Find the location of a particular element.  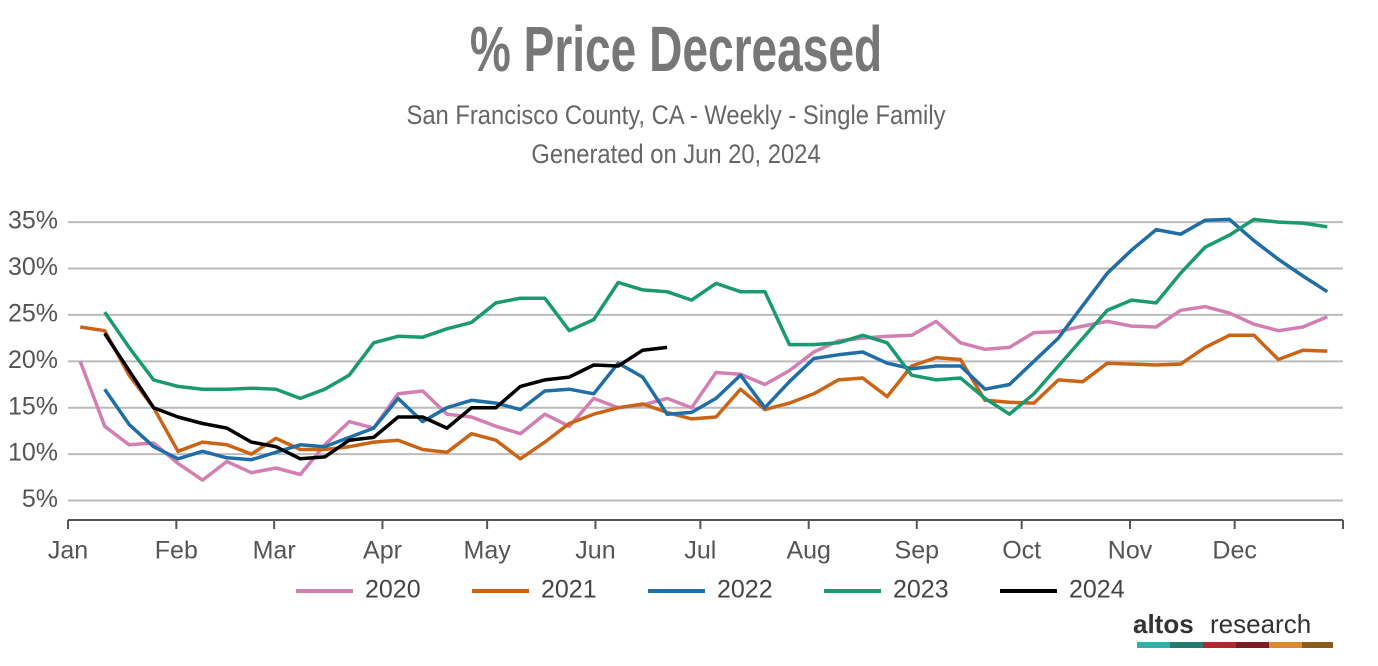

x-tick-label: Apr is located at coordinates (382, 551).